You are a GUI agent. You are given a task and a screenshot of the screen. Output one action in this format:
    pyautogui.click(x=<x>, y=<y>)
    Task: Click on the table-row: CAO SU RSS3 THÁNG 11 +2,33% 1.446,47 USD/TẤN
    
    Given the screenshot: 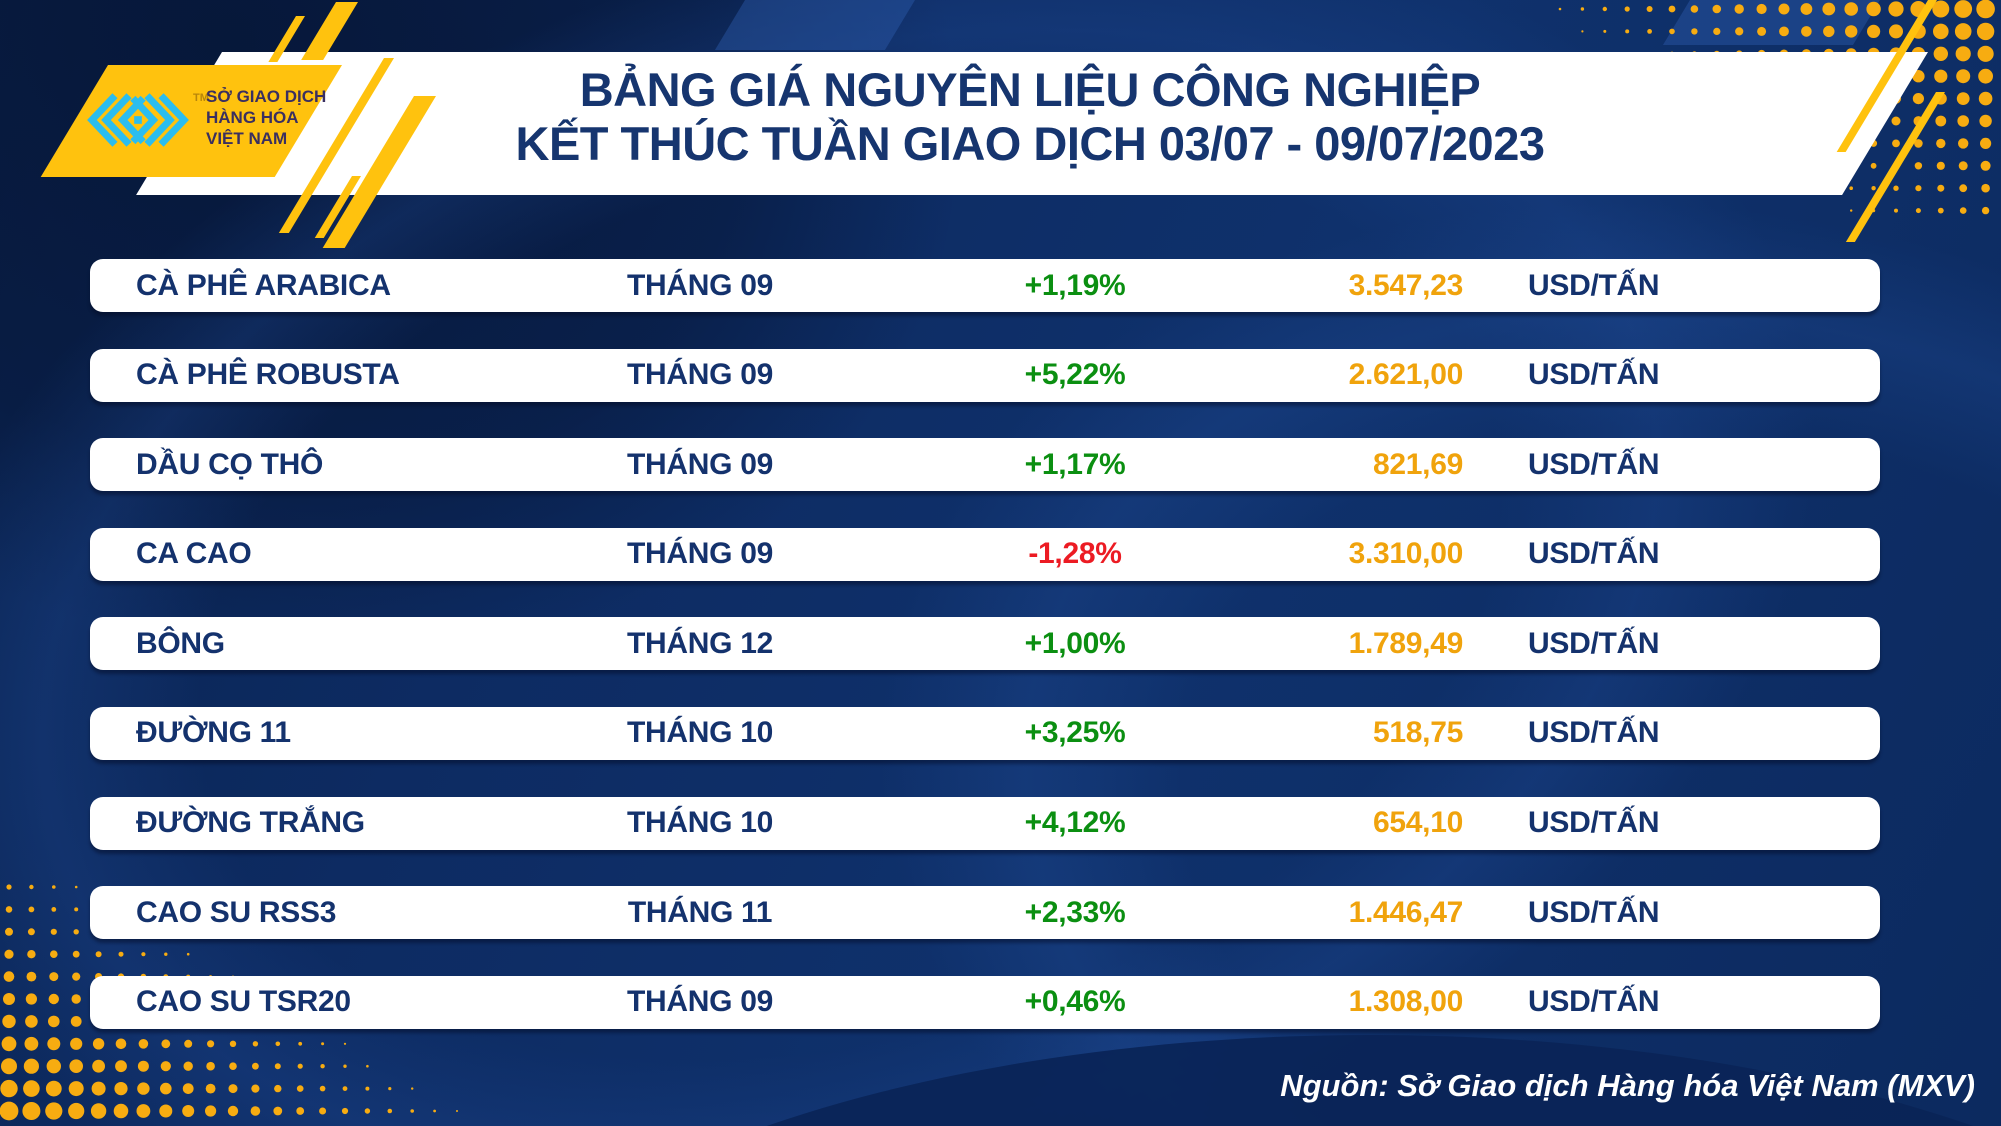 What is the action you would take?
    pyautogui.click(x=985, y=913)
    